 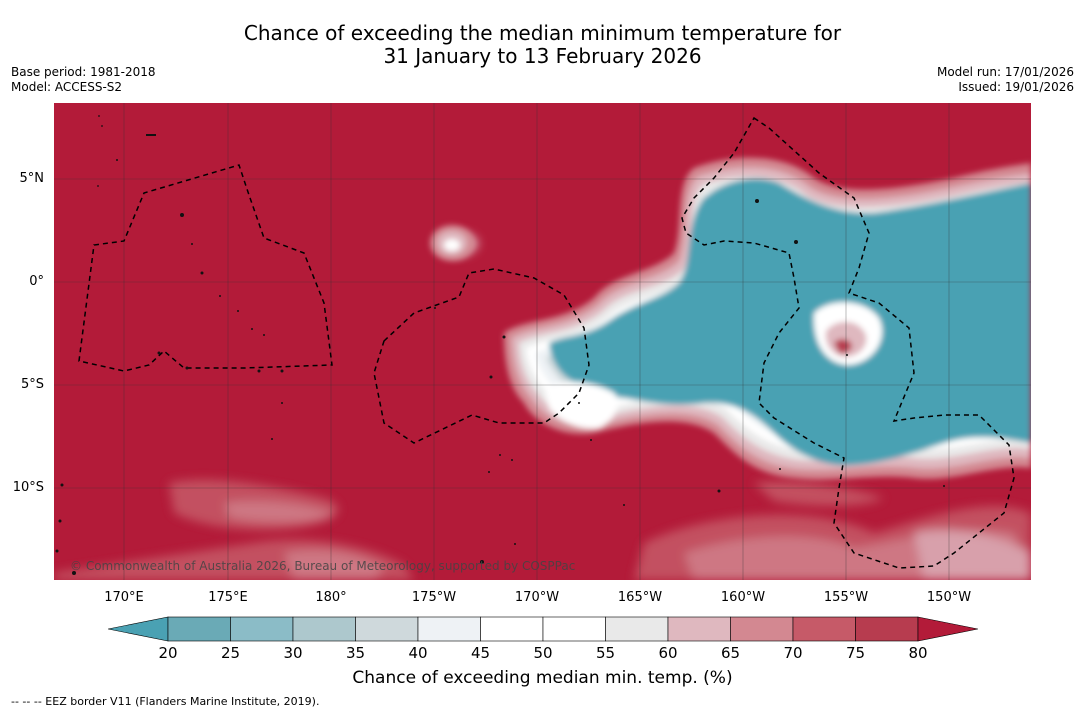 I want to click on lat-label-5s: 5°S, so click(x=32, y=384).